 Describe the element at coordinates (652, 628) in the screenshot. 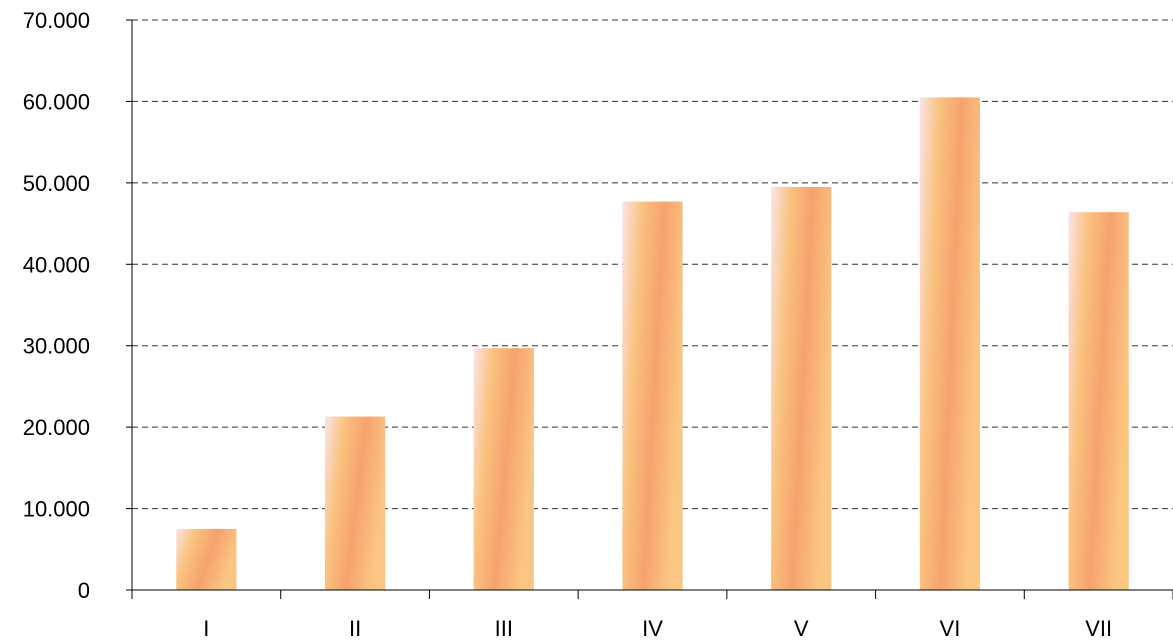

I see `x-tick-label: IV` at that location.